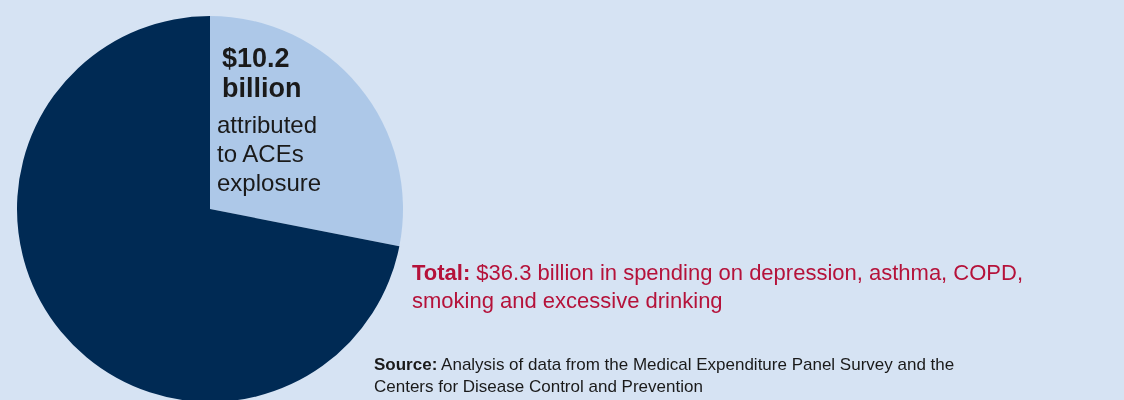  What do you see at coordinates (269, 153) in the screenshot?
I see `text: attributed to ACEs explosure` at bounding box center [269, 153].